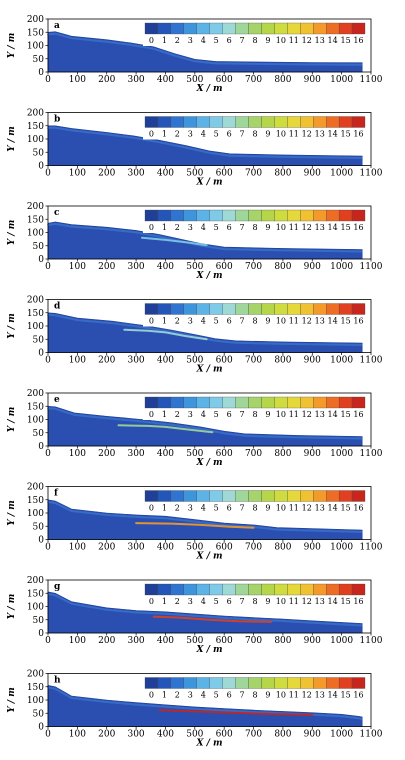  Describe the element at coordinates (205, 237) in the screenshot. I see `surface-shading-c` at that location.